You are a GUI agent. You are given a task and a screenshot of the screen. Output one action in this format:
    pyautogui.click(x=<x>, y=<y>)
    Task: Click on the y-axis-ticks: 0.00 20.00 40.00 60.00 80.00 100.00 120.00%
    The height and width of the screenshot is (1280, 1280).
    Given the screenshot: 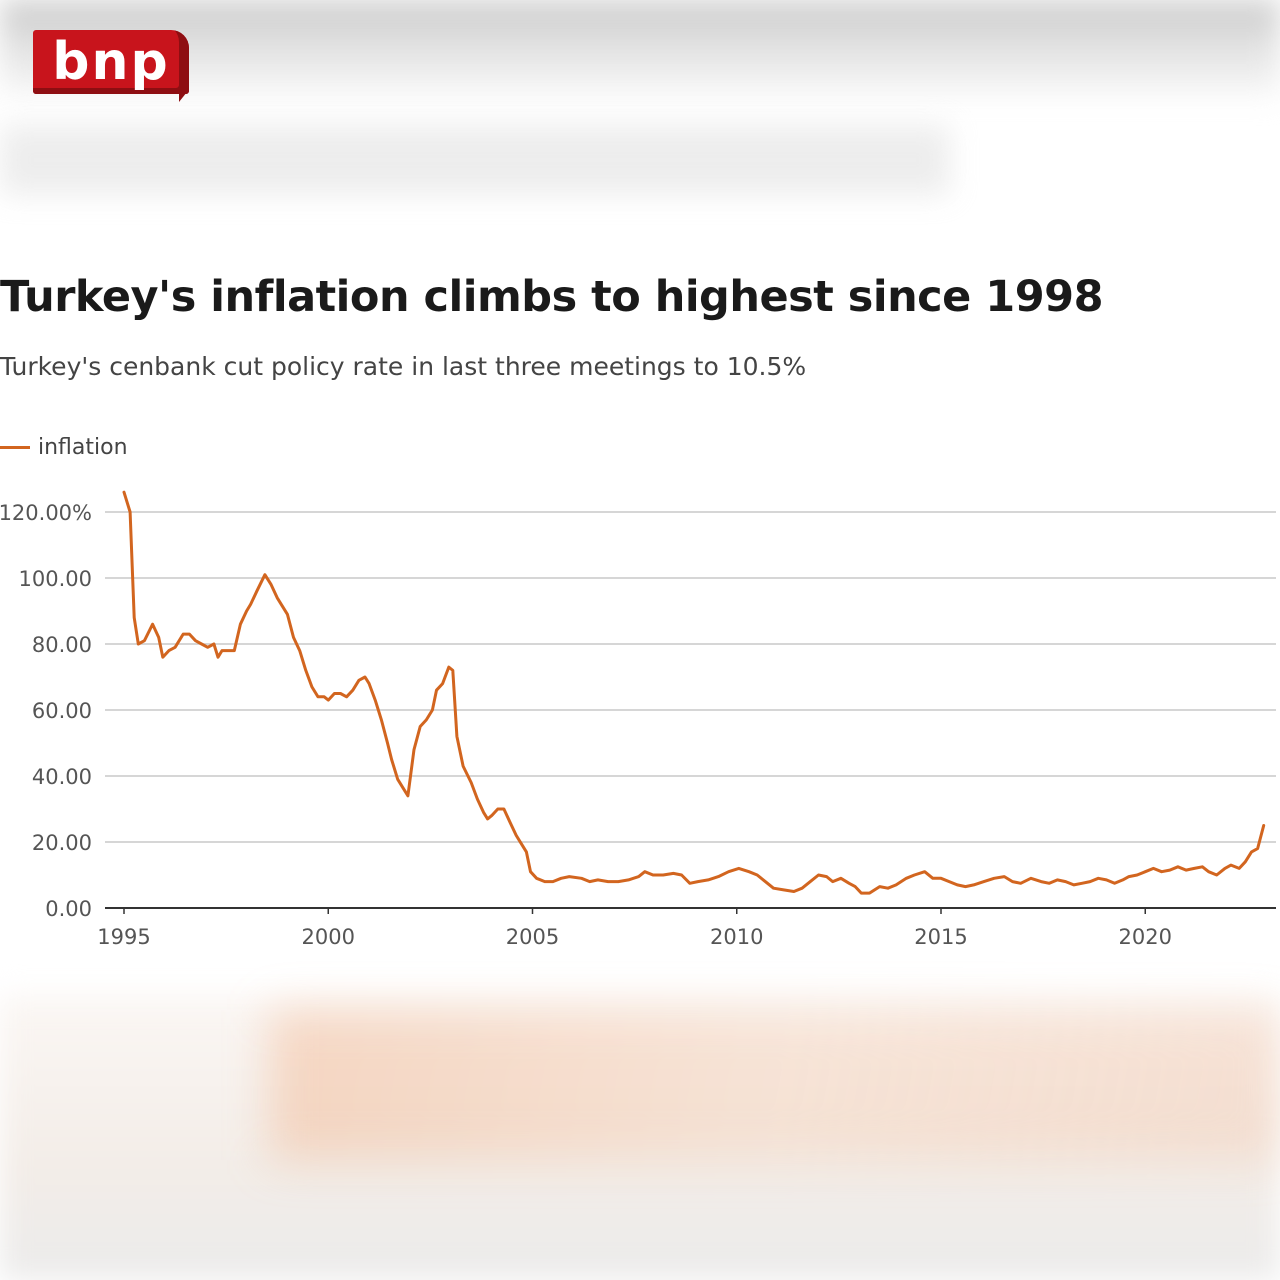 What is the action you would take?
    pyautogui.click(x=46, y=711)
    